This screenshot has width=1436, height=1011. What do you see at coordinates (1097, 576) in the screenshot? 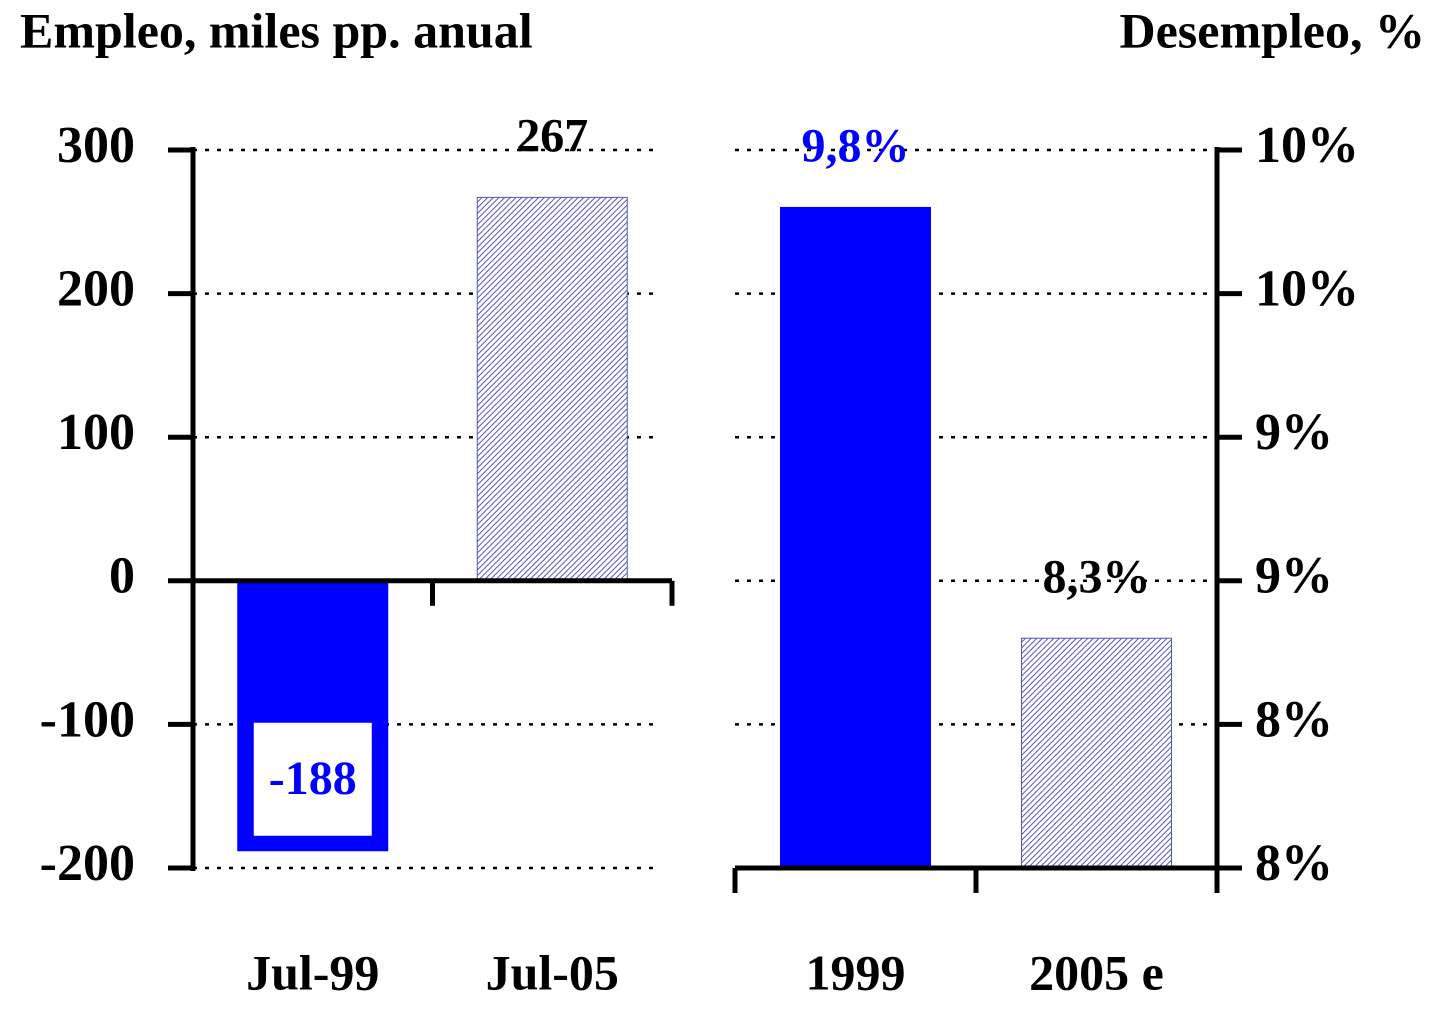
I see `value-label: 8,3%` at bounding box center [1097, 576].